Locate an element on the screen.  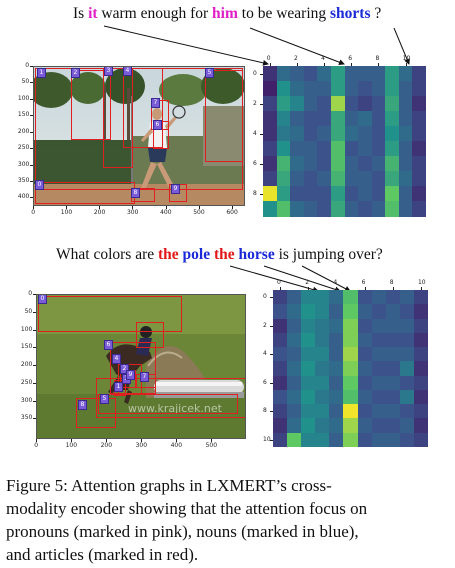
image-y-tick-label: 400 is located at coordinates (23, 197).